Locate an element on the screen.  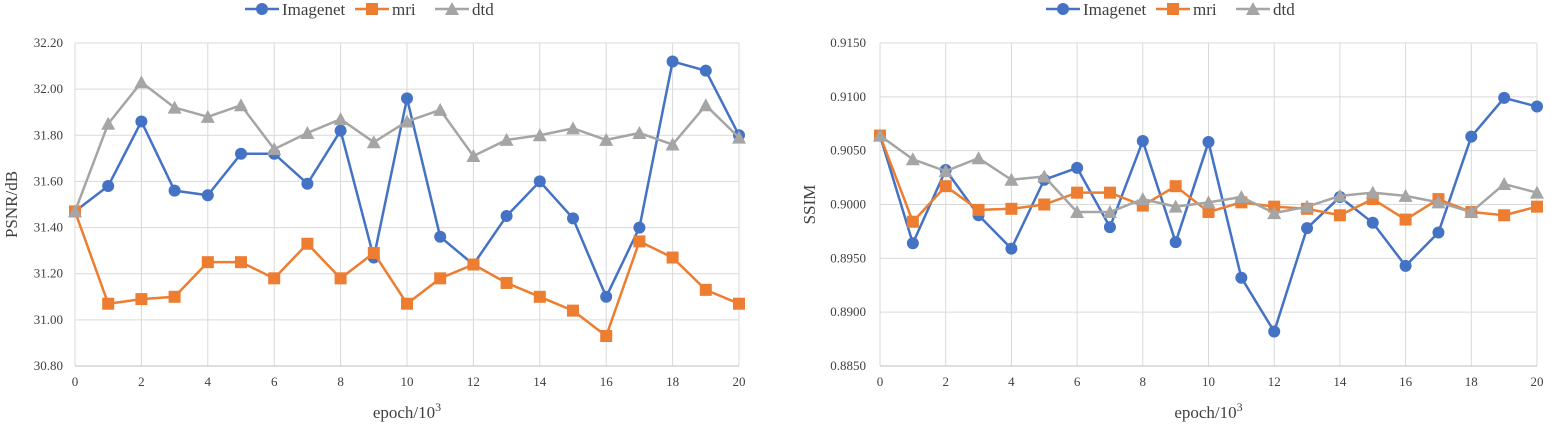
legend-label: dtd is located at coordinates (1284, 9).